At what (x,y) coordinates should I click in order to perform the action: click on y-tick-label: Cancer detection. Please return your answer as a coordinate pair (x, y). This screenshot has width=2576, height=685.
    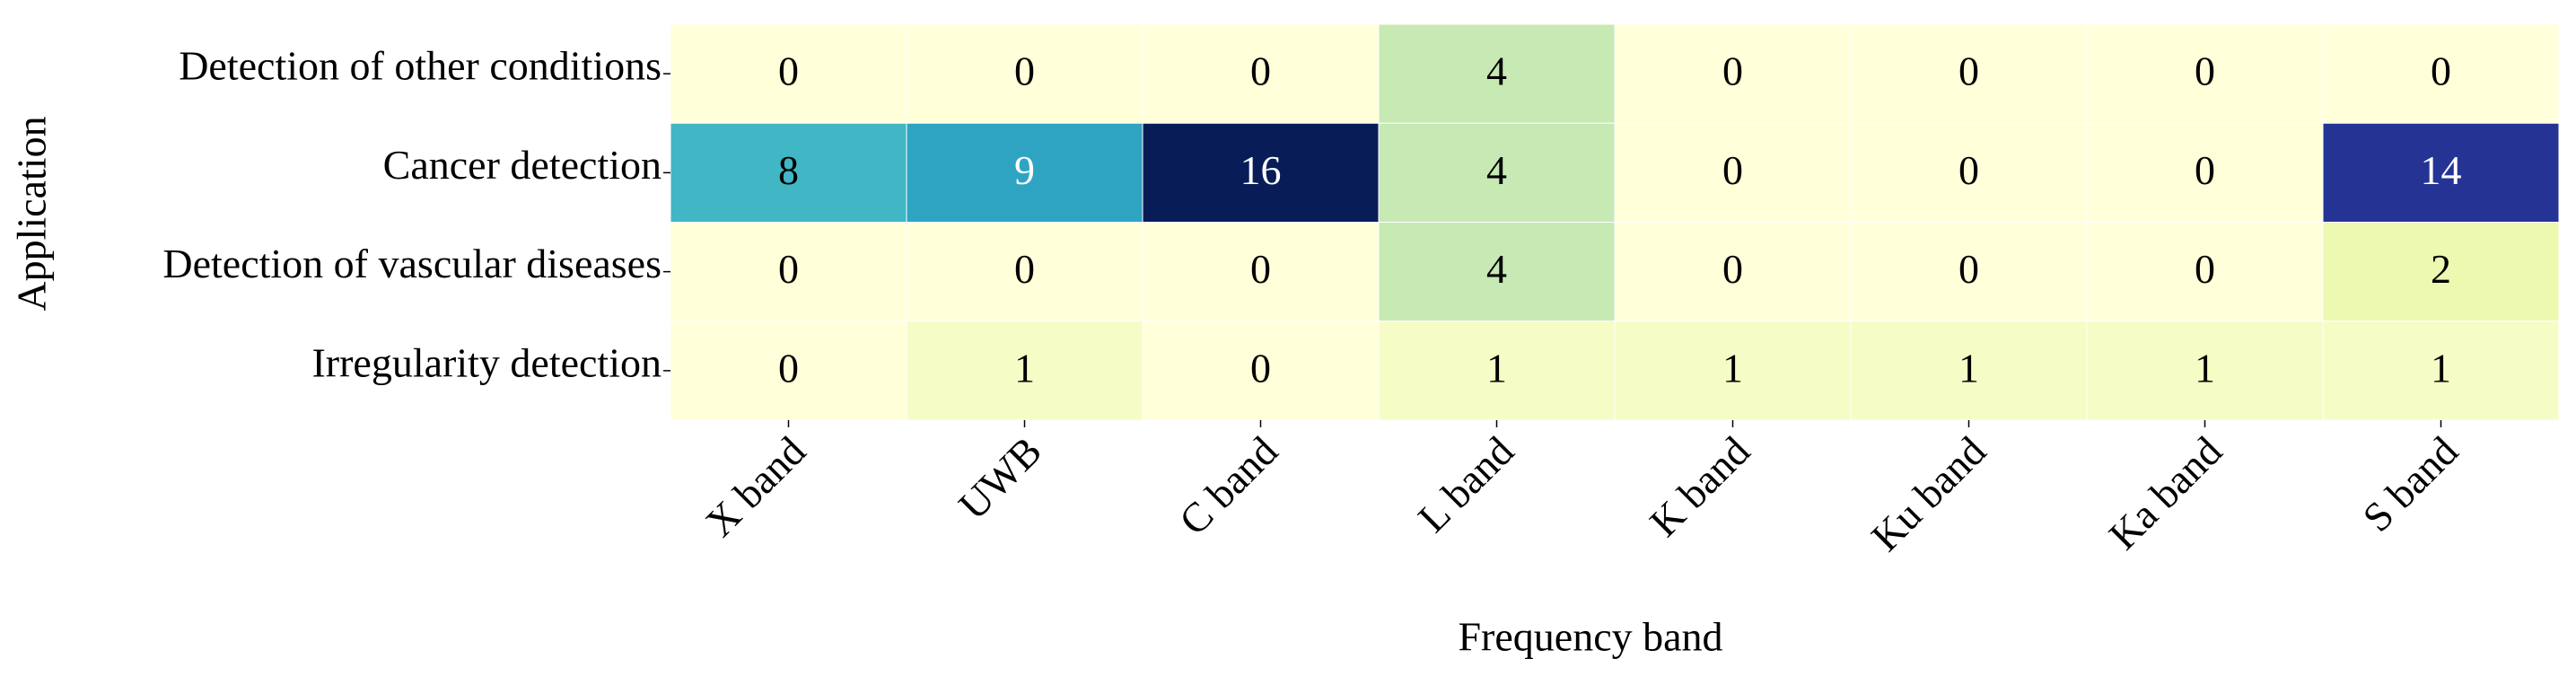
    Looking at the image, I should click on (522, 165).